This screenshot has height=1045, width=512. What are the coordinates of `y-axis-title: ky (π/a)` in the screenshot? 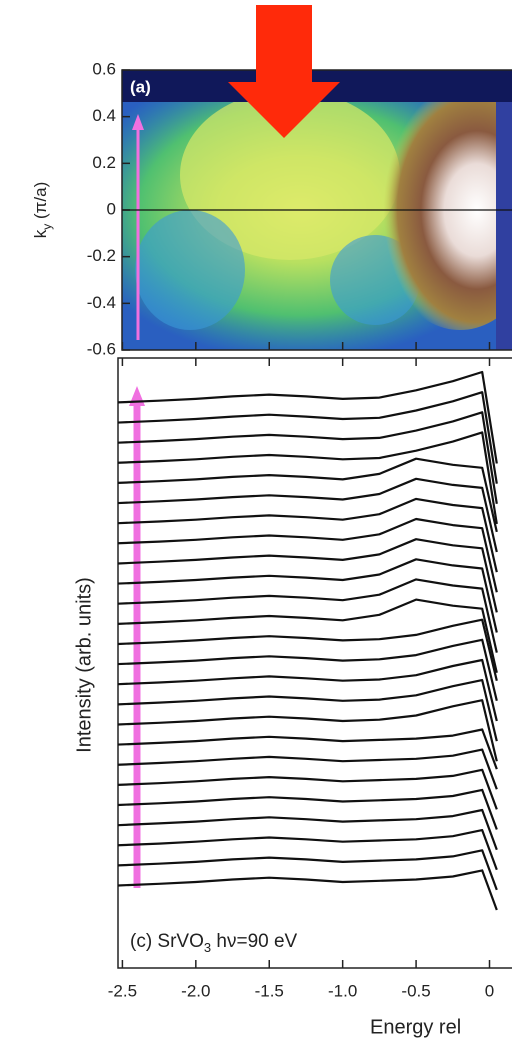 It's located at (42, 210).